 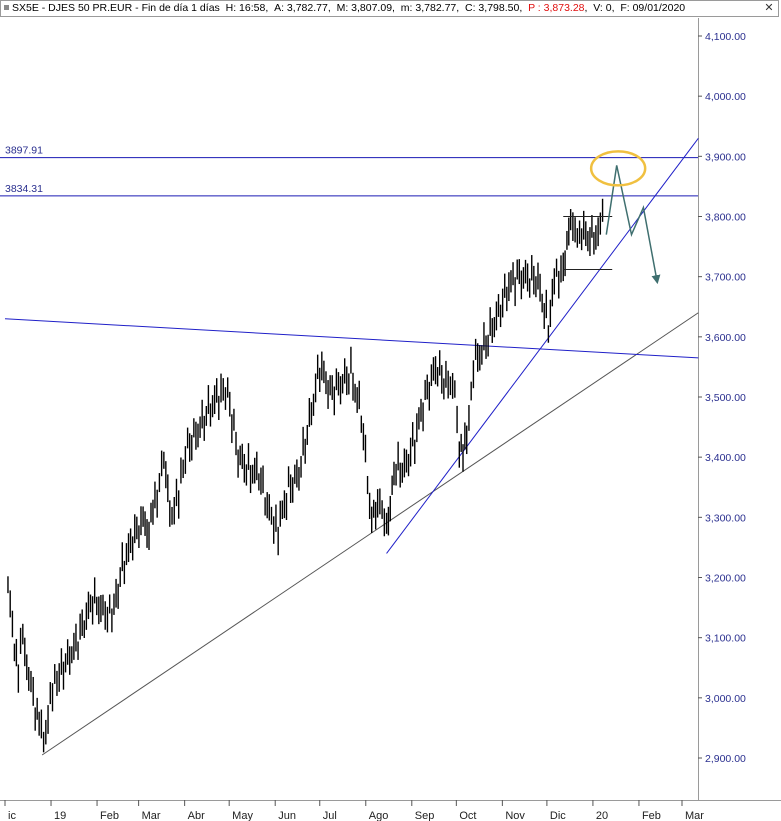 I want to click on y-tick-label: 3,800.00, so click(x=725, y=218).